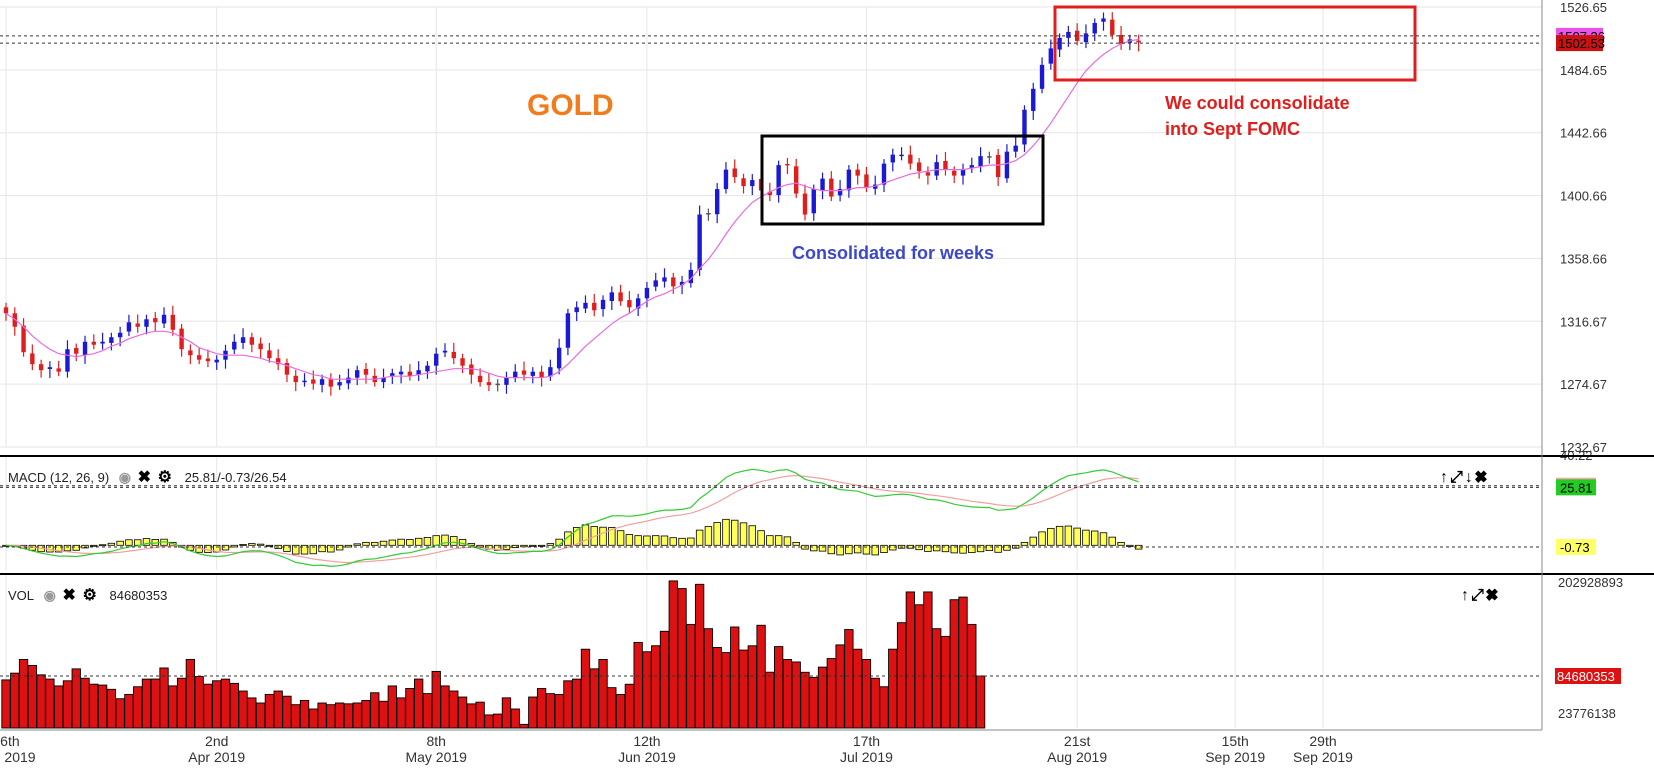 This screenshot has height=773, width=1654. I want to click on volume-value-label: 84680353, so click(1586, 676).